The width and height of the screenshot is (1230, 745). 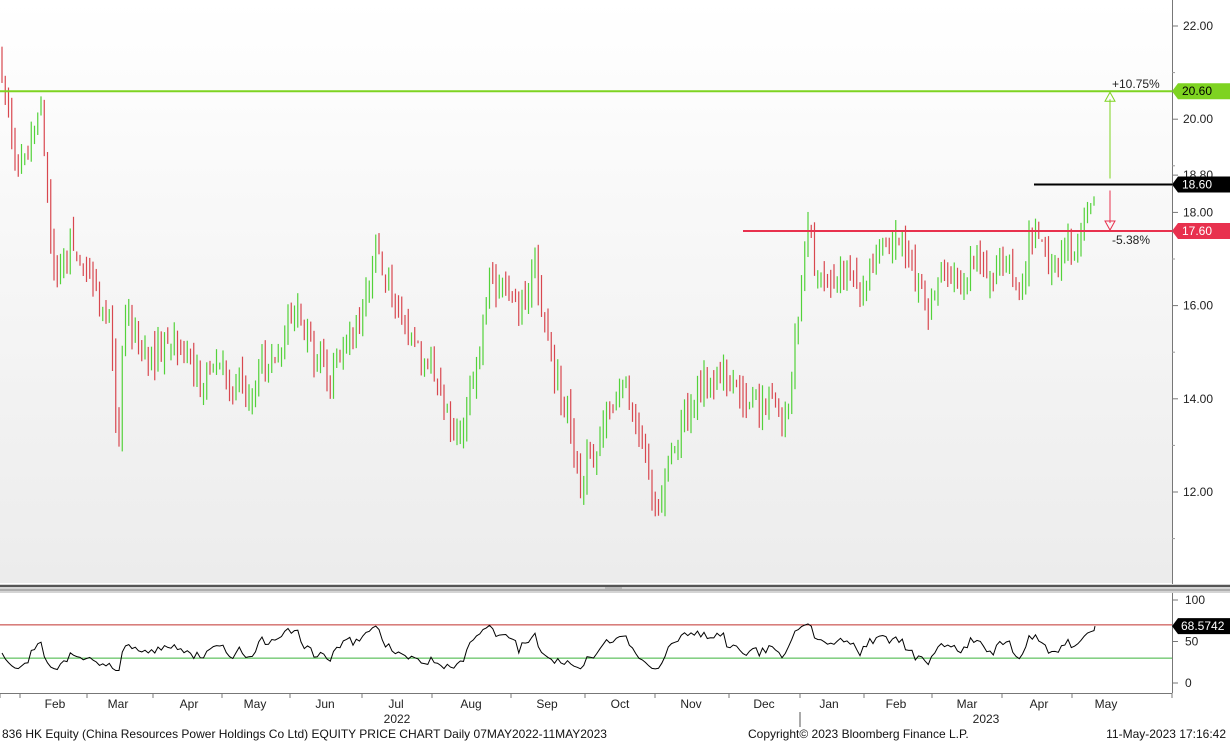 I want to click on current-price-badge: 18.60, so click(x=1197, y=184).